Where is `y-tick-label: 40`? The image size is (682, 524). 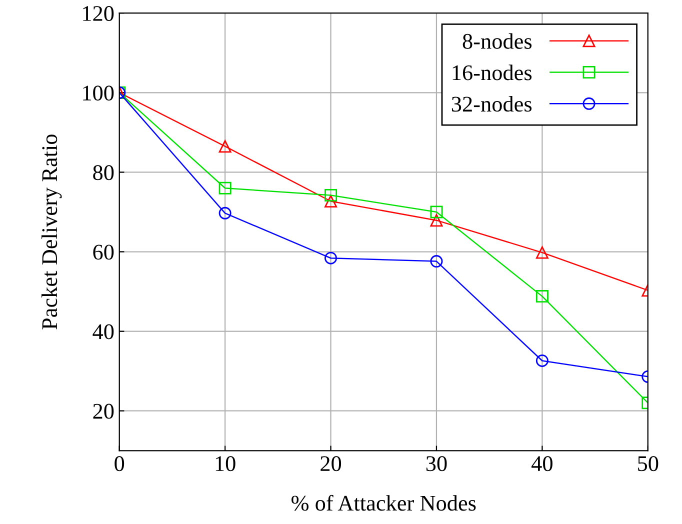
y-tick-label: 40 is located at coordinates (103, 332).